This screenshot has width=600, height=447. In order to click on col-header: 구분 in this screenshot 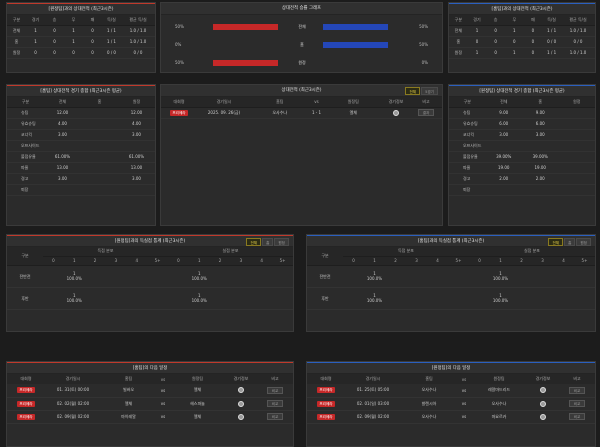, I will do `click(25, 102)`.